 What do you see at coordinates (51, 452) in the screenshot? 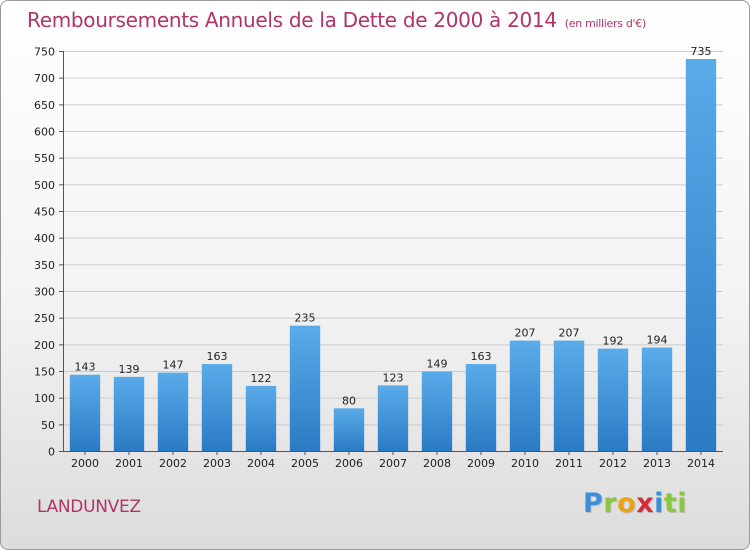
I see `y-tick-label: 0` at bounding box center [51, 452].